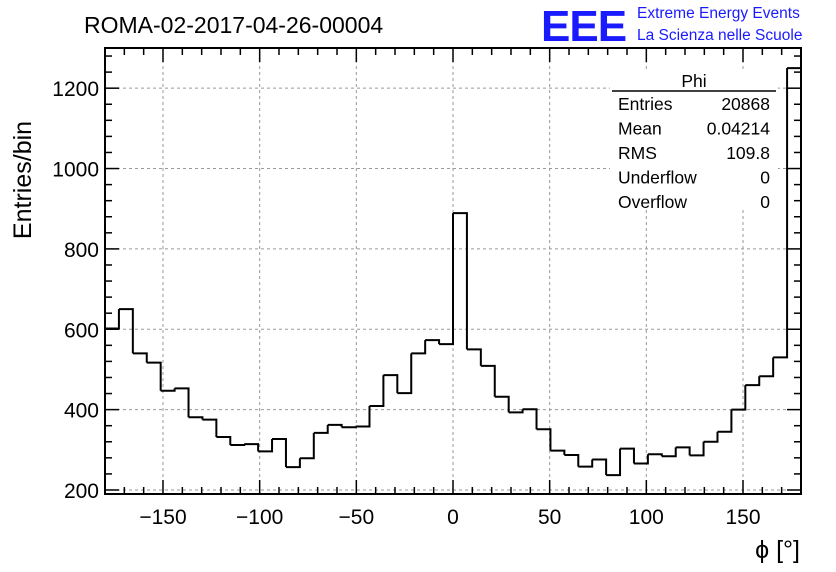  What do you see at coordinates (652, 202) in the screenshot?
I see `stats-row-label: Overflow` at bounding box center [652, 202].